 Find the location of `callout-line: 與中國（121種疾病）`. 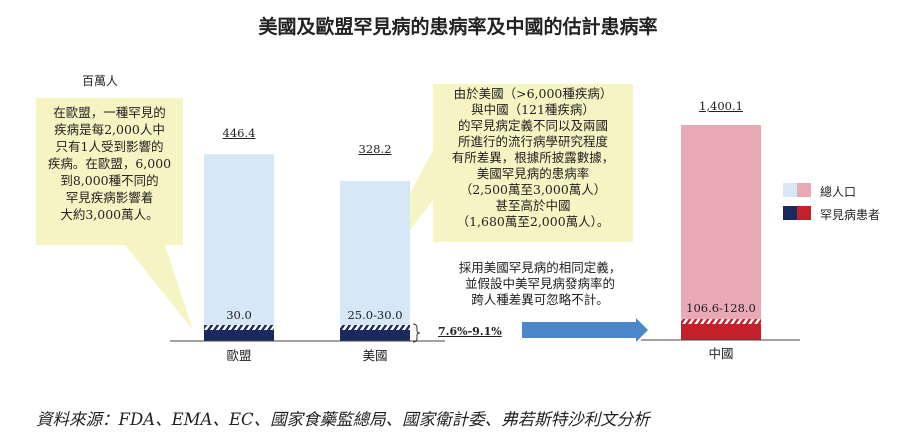

callout-line: 與中國（121種疾病） is located at coordinates (533, 109).